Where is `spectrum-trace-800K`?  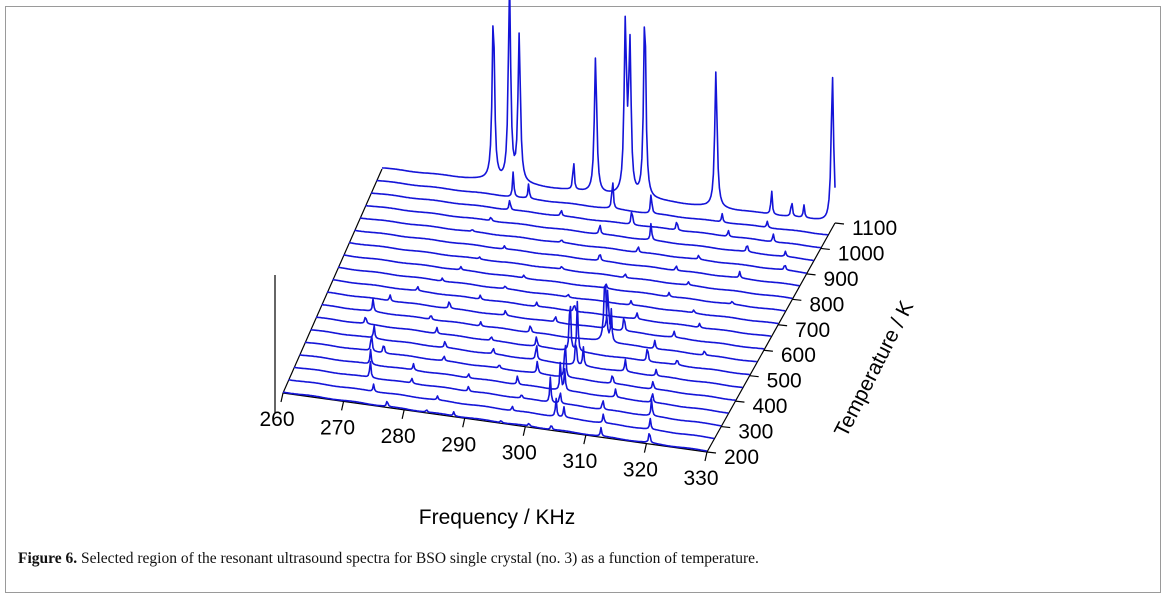
spectrum-trace-800K is located at coordinates (570, 270).